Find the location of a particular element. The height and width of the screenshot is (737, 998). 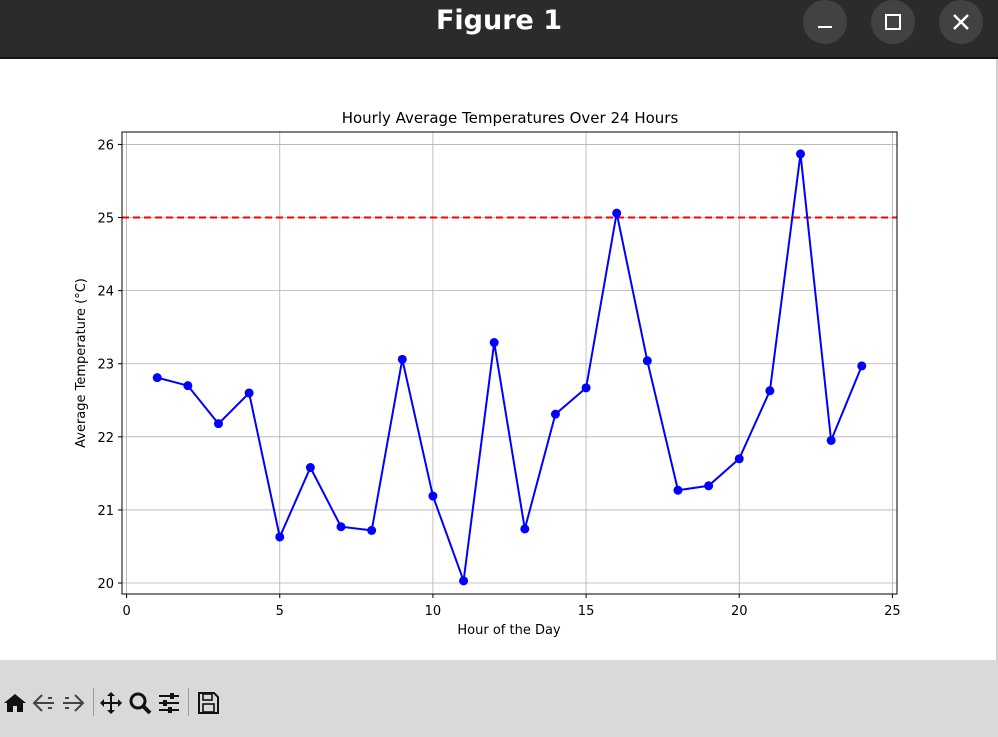

forward-button is located at coordinates (73, 703).